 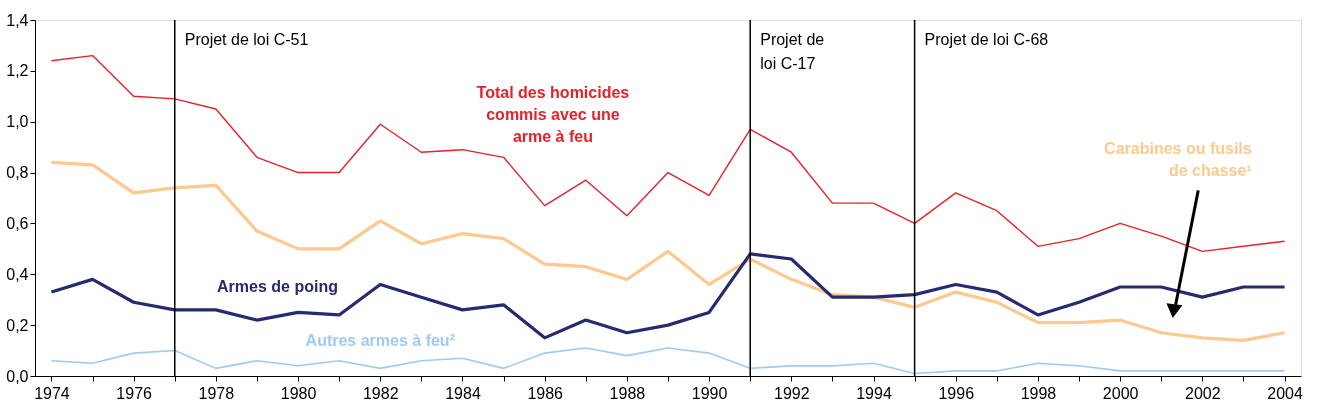 What do you see at coordinates (380, 393) in the screenshot?
I see `x-tick-label: 1982` at bounding box center [380, 393].